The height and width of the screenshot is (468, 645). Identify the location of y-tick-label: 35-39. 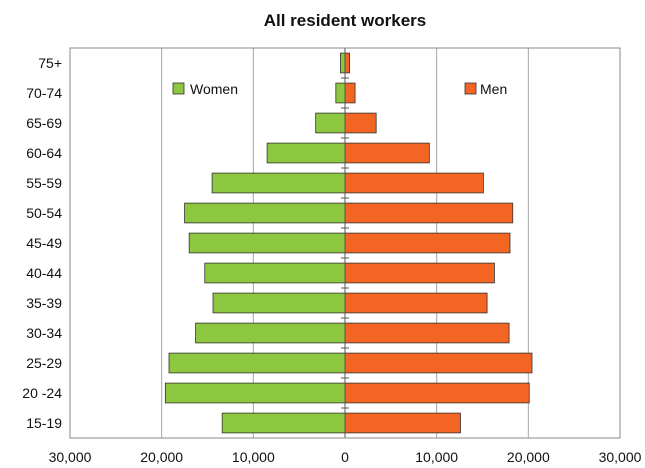
(44, 303).